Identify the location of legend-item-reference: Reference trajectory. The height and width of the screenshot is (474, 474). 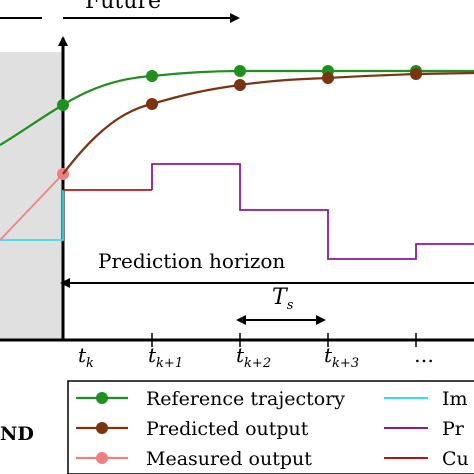
(210, 399).